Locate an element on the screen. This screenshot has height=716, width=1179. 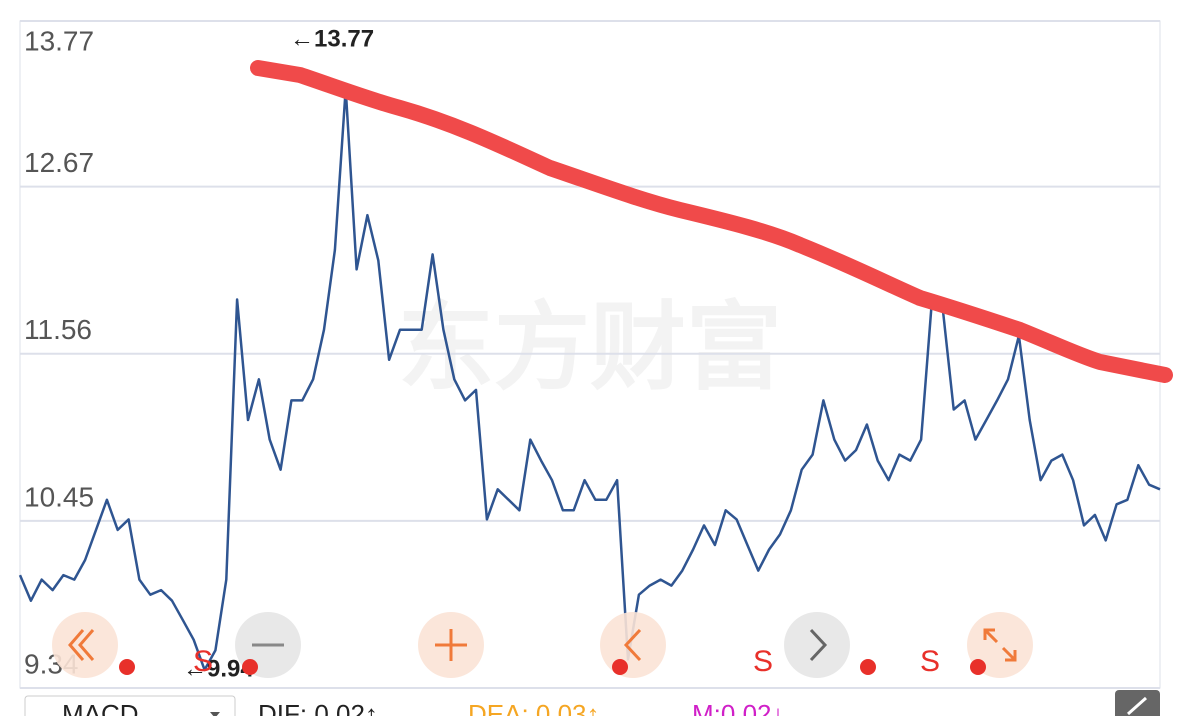
rewind-button is located at coordinates (85, 645).